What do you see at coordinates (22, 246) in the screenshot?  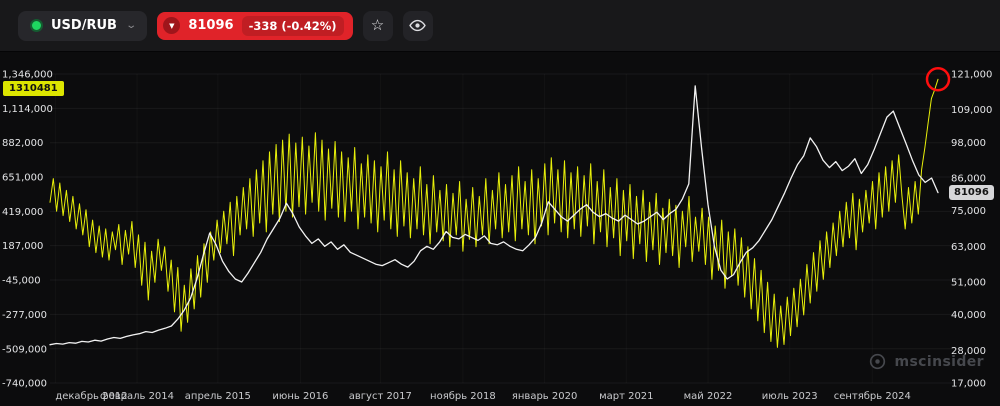 I see `left-axis-tick-label: 187,000` at bounding box center [22, 246].